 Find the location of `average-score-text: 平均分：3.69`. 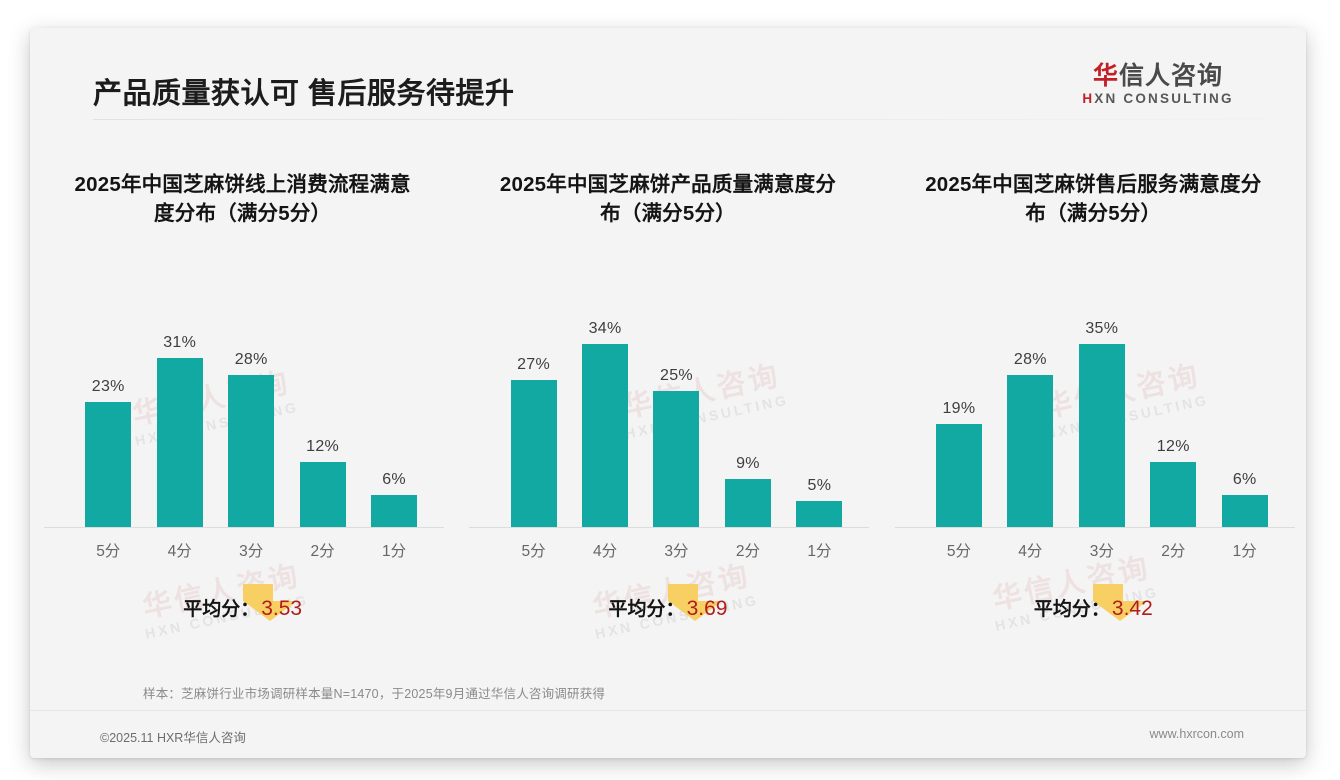

average-score-text: 平均分：3.69 is located at coordinates (667, 607).